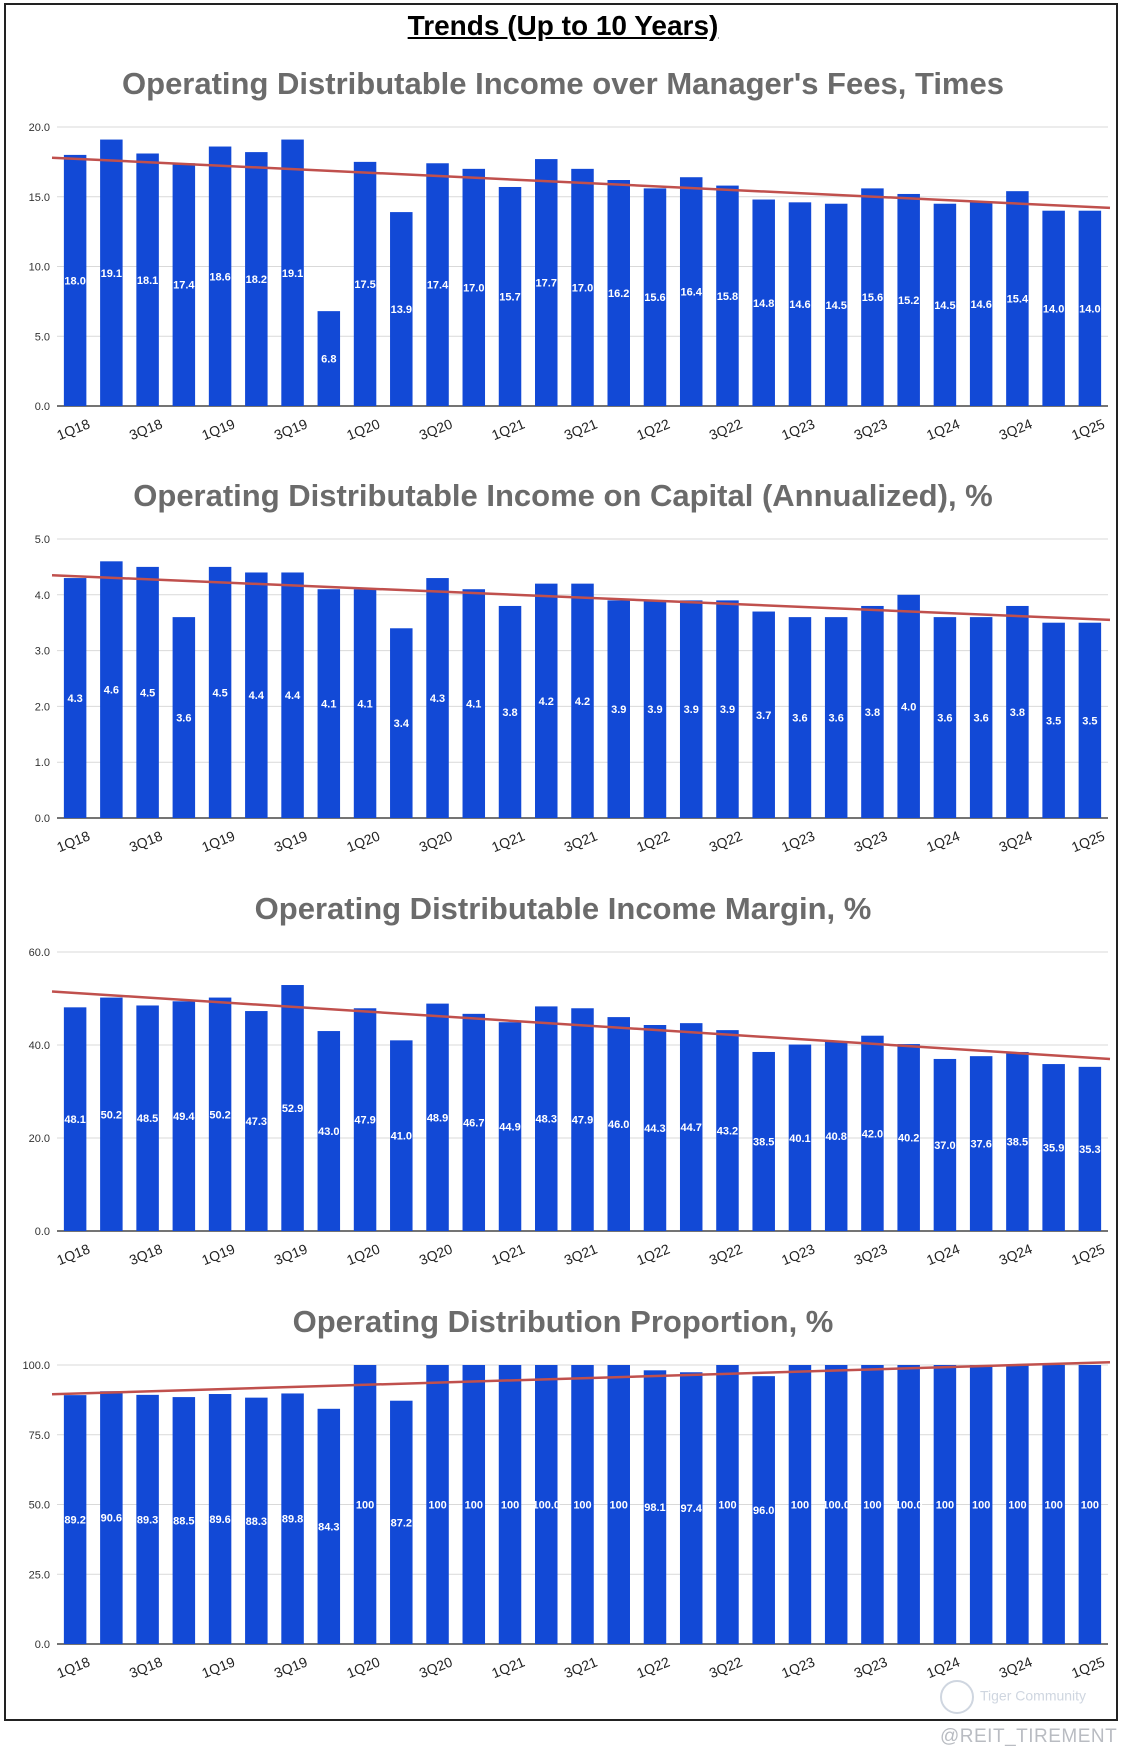 The width and height of the screenshot is (1126, 1755). Describe the element at coordinates (73, 1254) in the screenshot. I see `x-tick-label: 1Q18` at that location.